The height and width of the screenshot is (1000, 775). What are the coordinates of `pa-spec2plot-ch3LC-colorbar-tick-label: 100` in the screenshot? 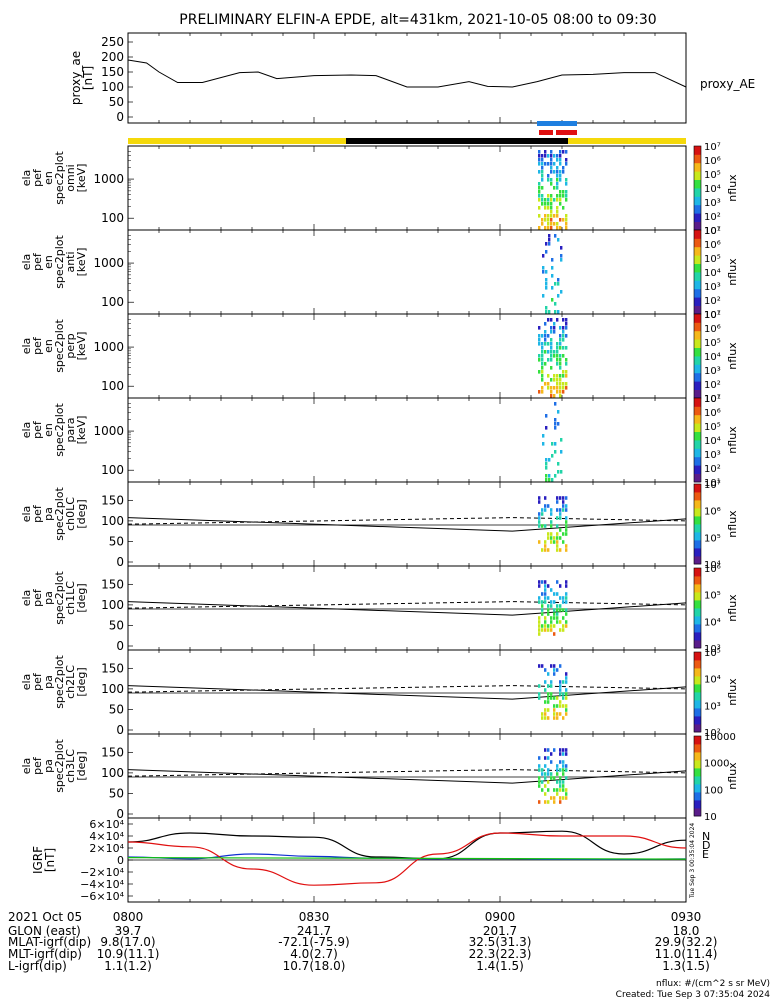 It's located at (713, 790).